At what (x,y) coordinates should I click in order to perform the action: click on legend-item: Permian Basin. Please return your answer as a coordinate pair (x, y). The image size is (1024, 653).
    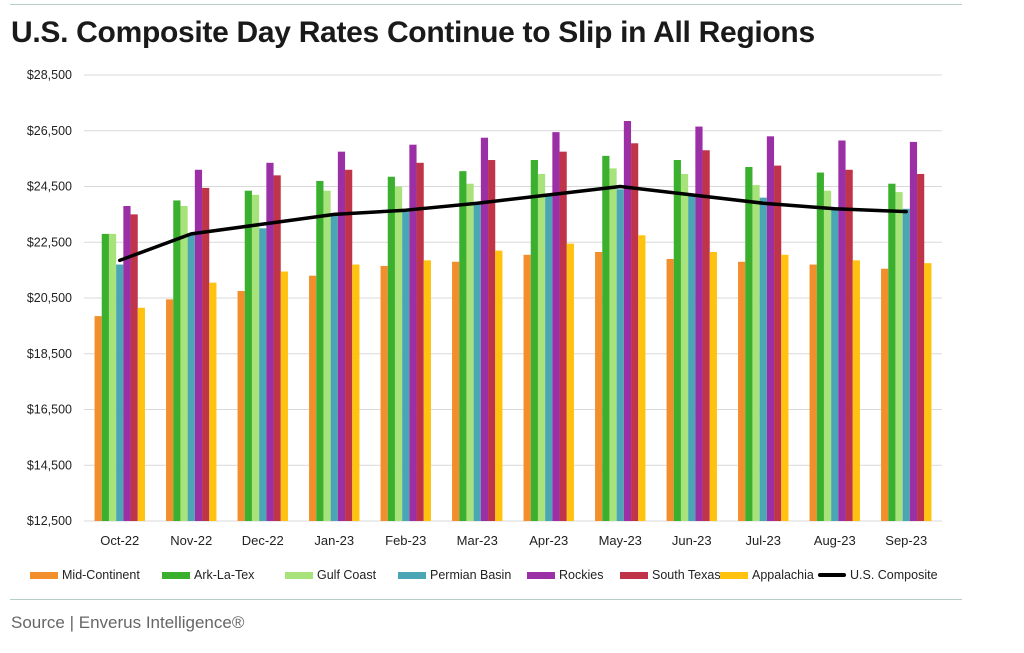
    Looking at the image, I should click on (454, 575).